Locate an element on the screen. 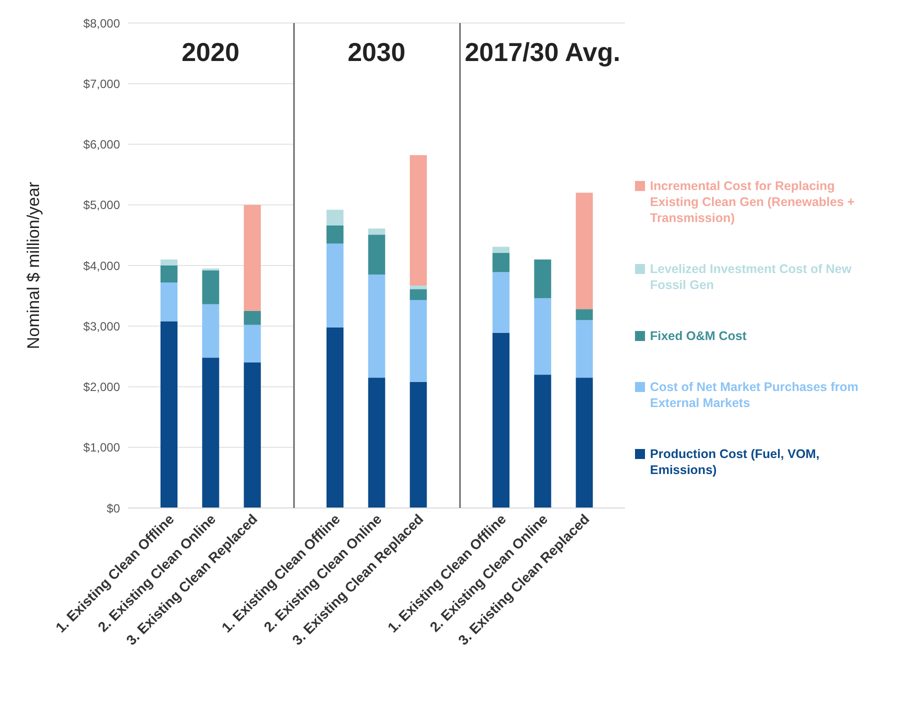 This screenshot has height=707, width=902. y-tick-label: $6,000 is located at coordinates (101, 145).